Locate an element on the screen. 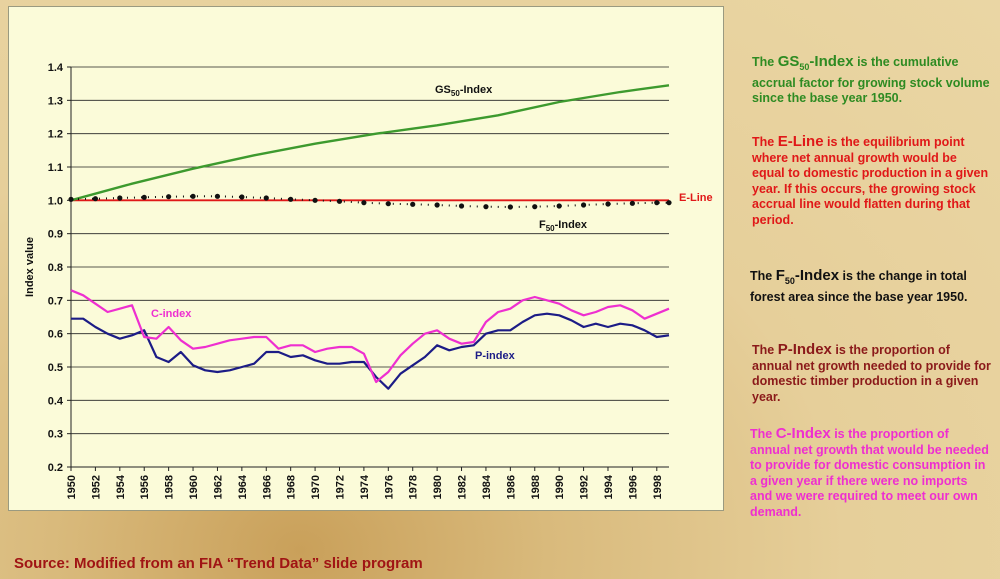 This screenshot has height=579, width=1000. y-tick-label: 0.2 is located at coordinates (55, 468).